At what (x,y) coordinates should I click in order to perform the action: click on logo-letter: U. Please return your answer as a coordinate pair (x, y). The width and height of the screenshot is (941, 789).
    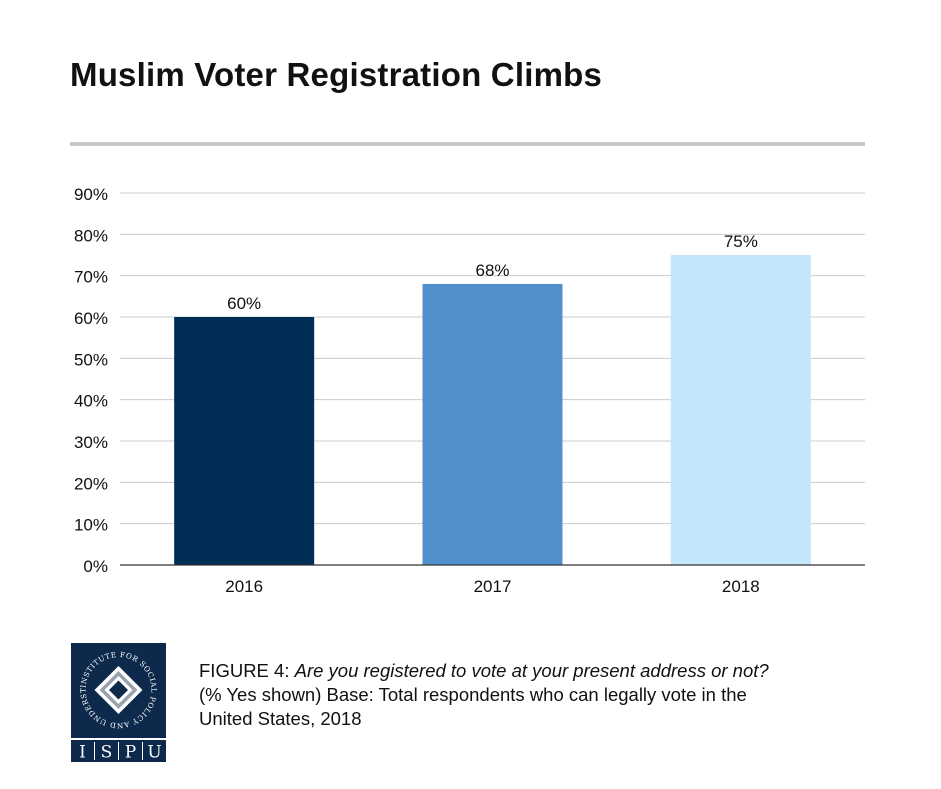
    Looking at the image, I should click on (154, 753).